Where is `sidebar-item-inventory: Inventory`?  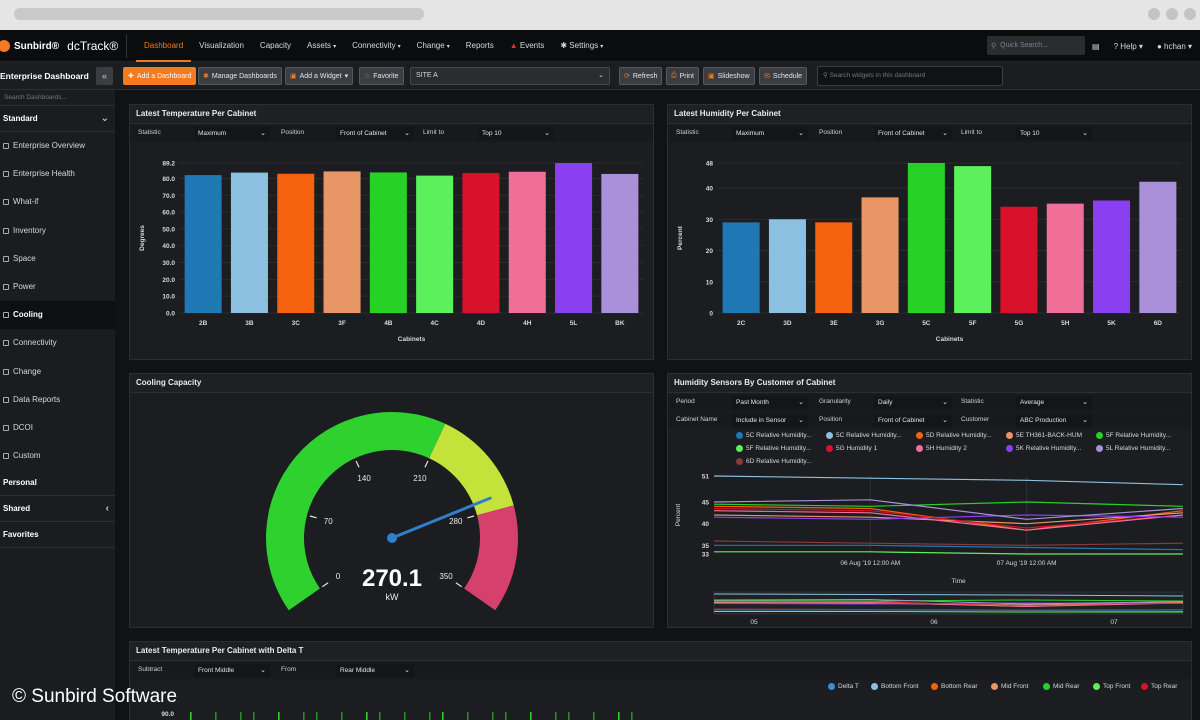 sidebar-item-inventory: Inventory is located at coordinates (57, 231).